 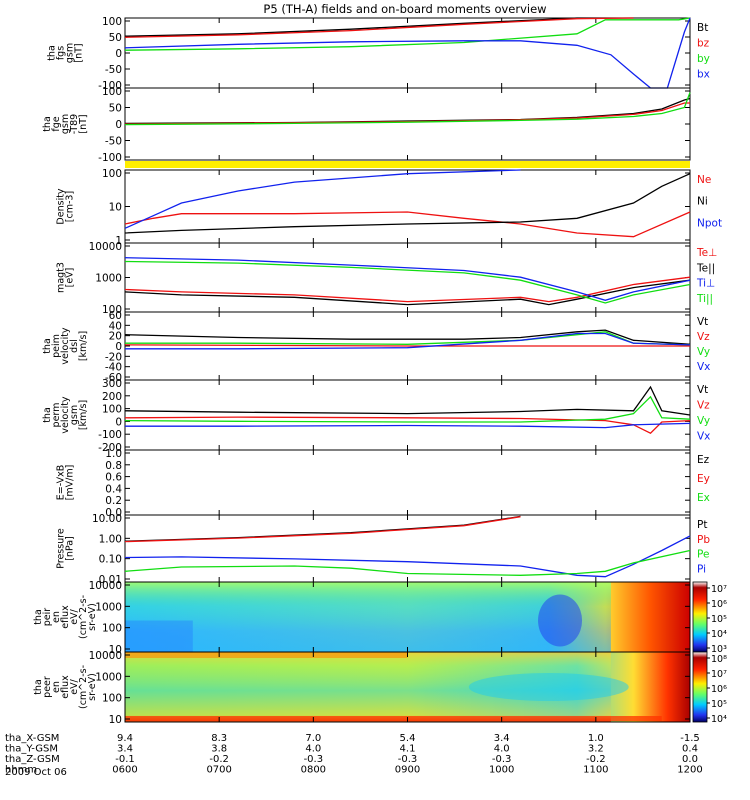 What do you see at coordinates (61, 277) in the screenshot?
I see `y-axis-label: magt3` at bounding box center [61, 277].